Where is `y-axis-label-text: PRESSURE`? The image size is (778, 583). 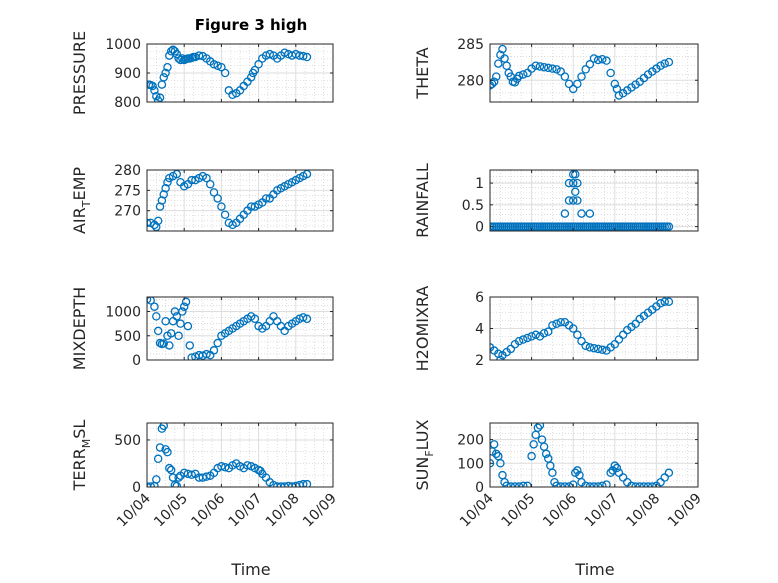 y-axis-label-text: PRESSURE is located at coordinates (79, 73).